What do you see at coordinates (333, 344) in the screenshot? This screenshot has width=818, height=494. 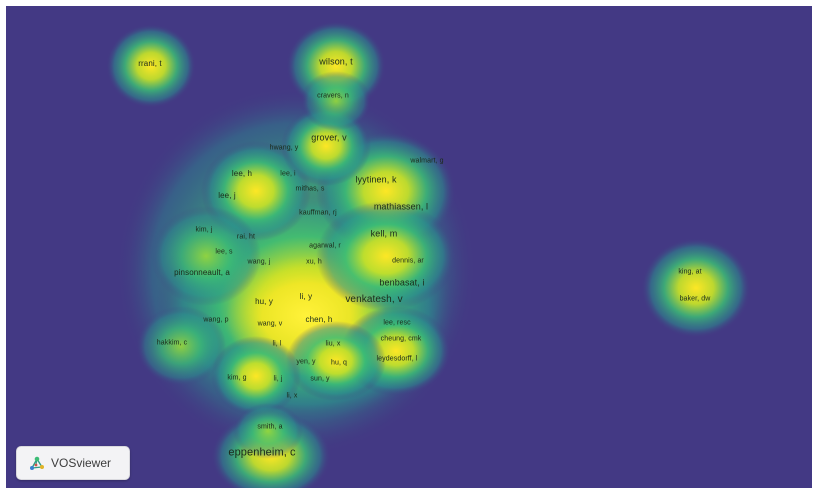 I see `author-label: liu, x` at bounding box center [333, 344].